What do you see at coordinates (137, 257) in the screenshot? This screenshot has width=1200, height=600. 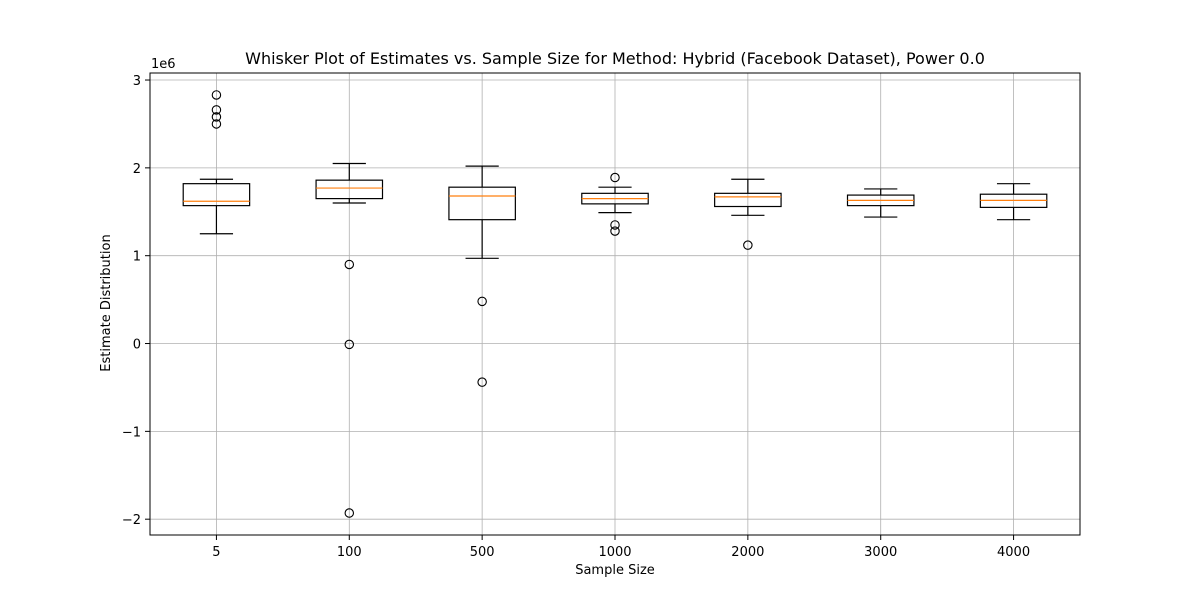 I see `y-tick-label: 1` at bounding box center [137, 257].